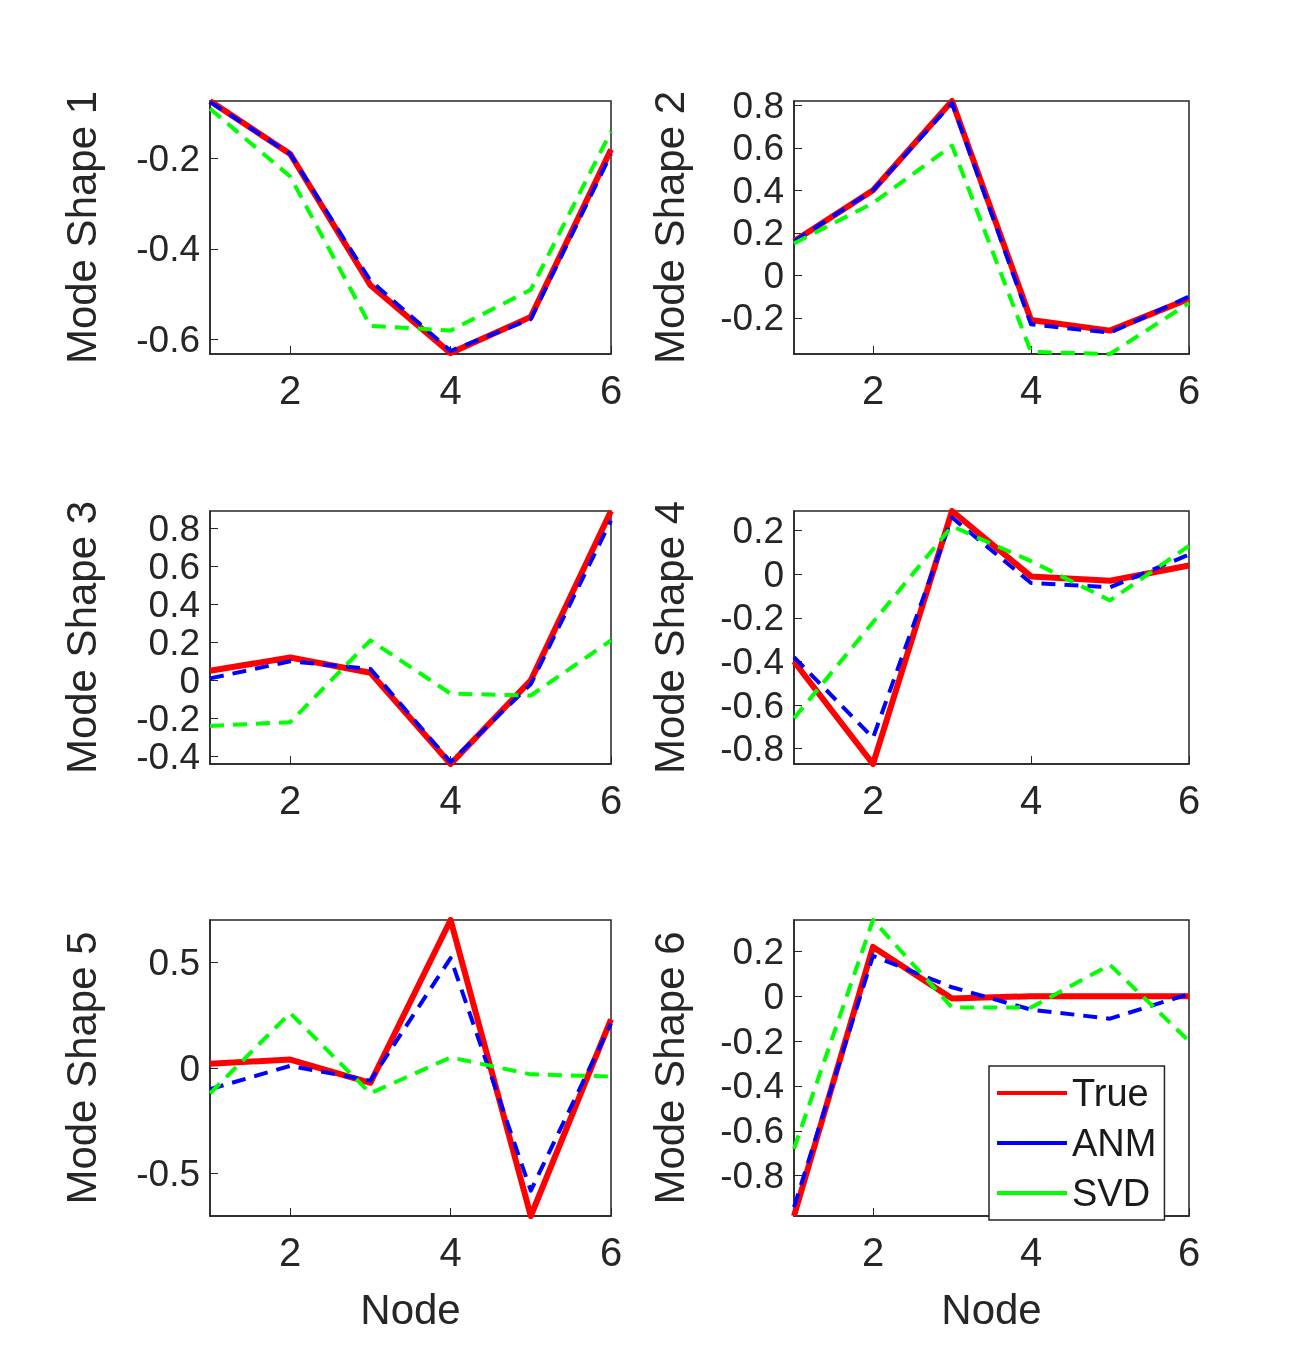 Image resolution: width=1315 pixels, height=1367 pixels. I want to click on y-axis-title: Mode Shape 5, so click(81, 1068).